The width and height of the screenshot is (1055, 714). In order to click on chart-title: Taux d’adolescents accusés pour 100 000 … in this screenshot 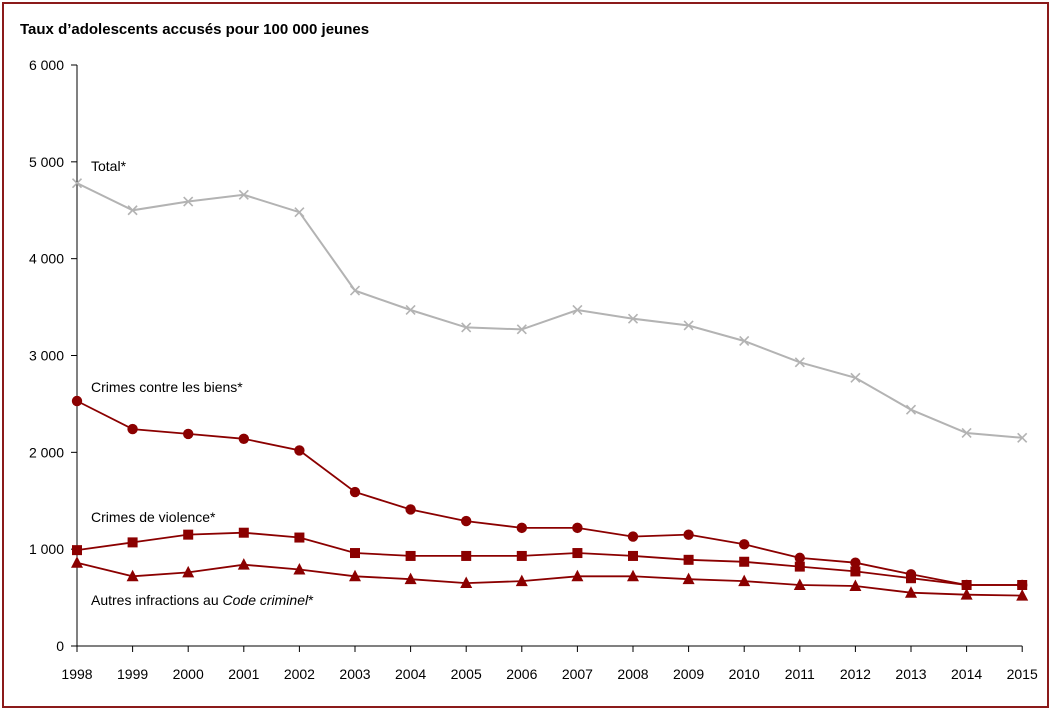, I will do `click(194, 29)`.